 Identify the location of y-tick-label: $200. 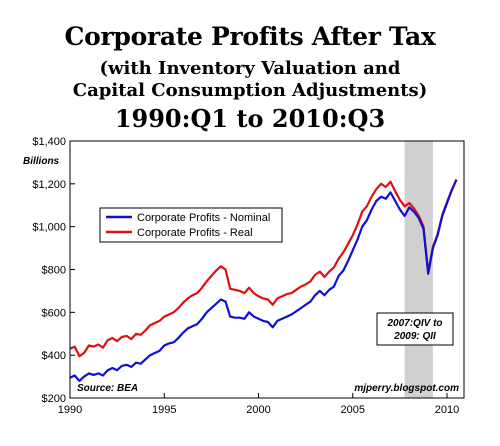
(54, 399).